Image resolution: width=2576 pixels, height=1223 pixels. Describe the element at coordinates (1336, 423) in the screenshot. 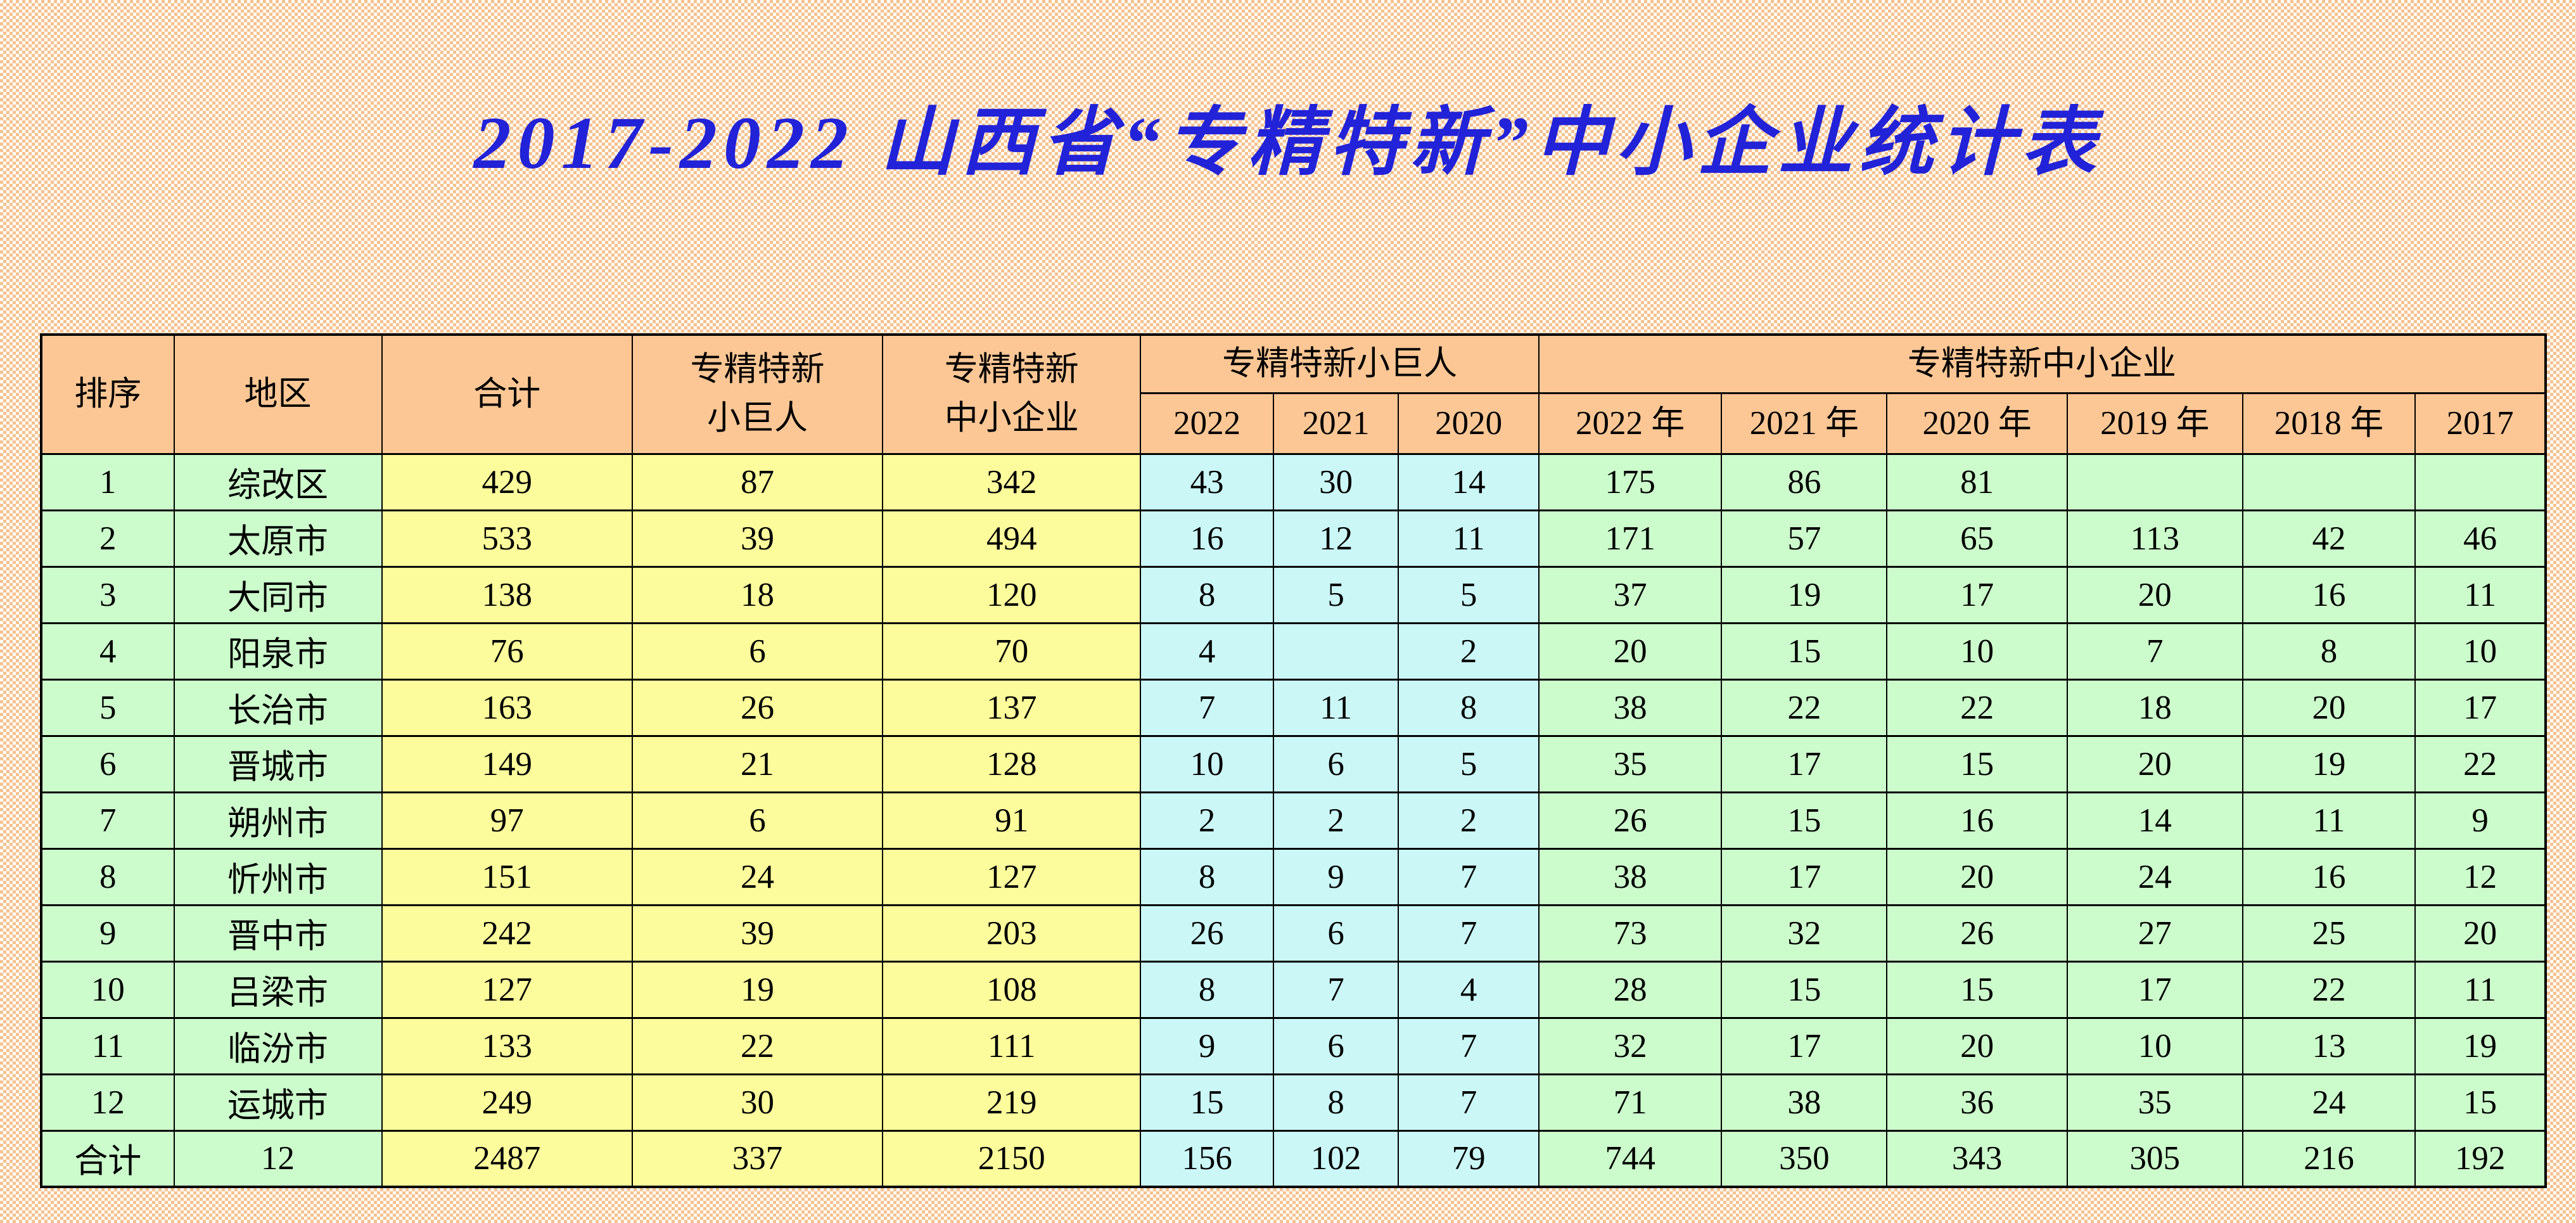

I see `header-year: 2021` at that location.